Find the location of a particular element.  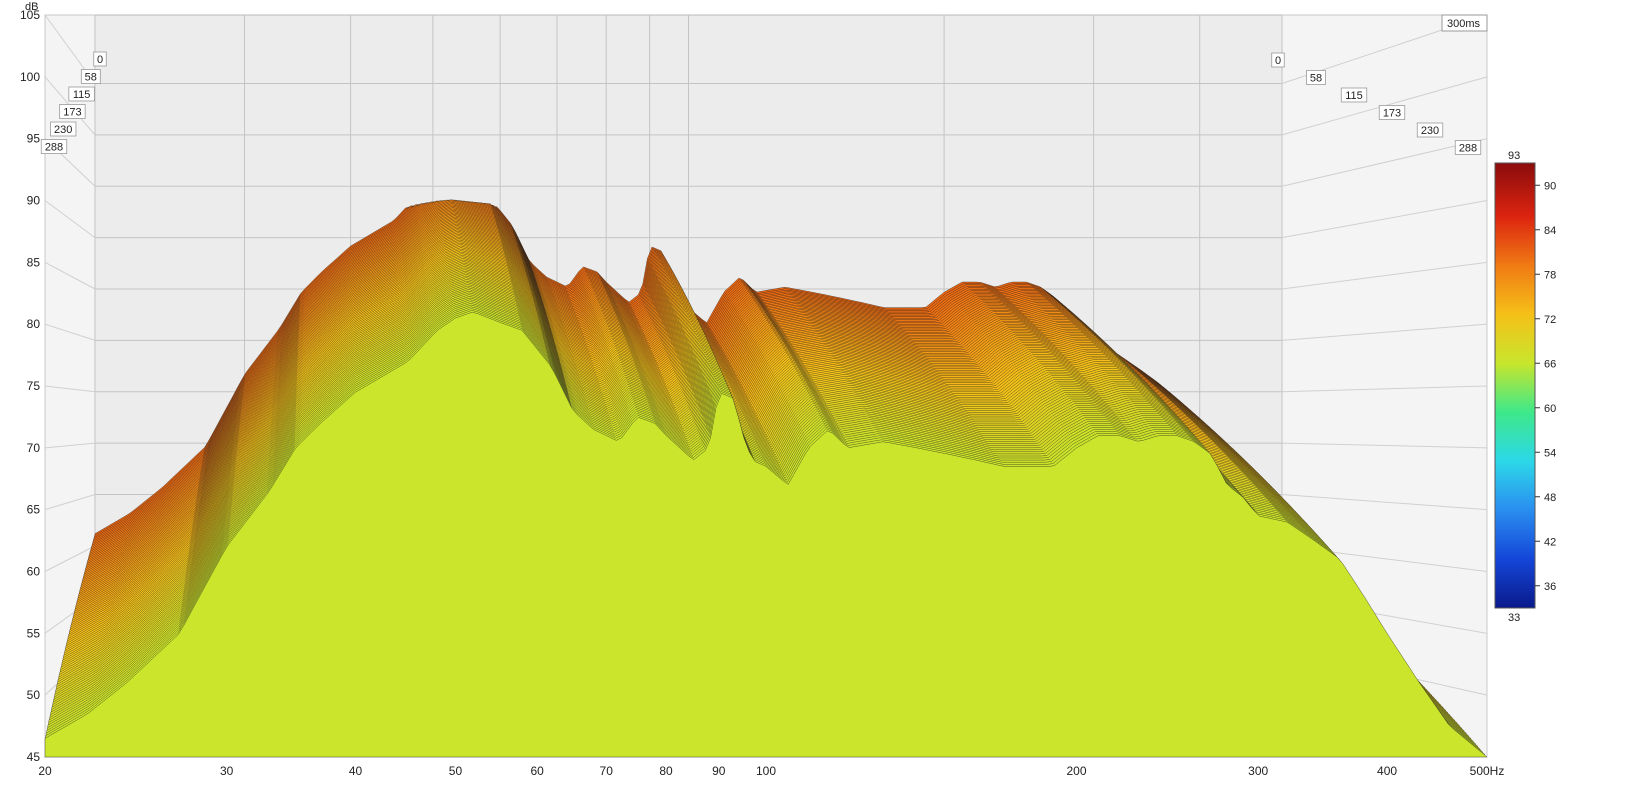

colorbar-tick-label: 72 is located at coordinates (1550, 320).